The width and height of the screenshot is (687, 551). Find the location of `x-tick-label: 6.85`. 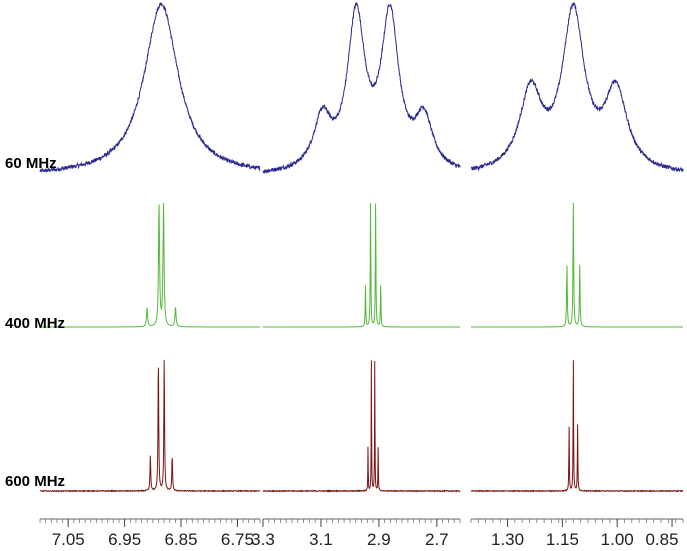

x-tick-label: 6.85 is located at coordinates (180, 539).